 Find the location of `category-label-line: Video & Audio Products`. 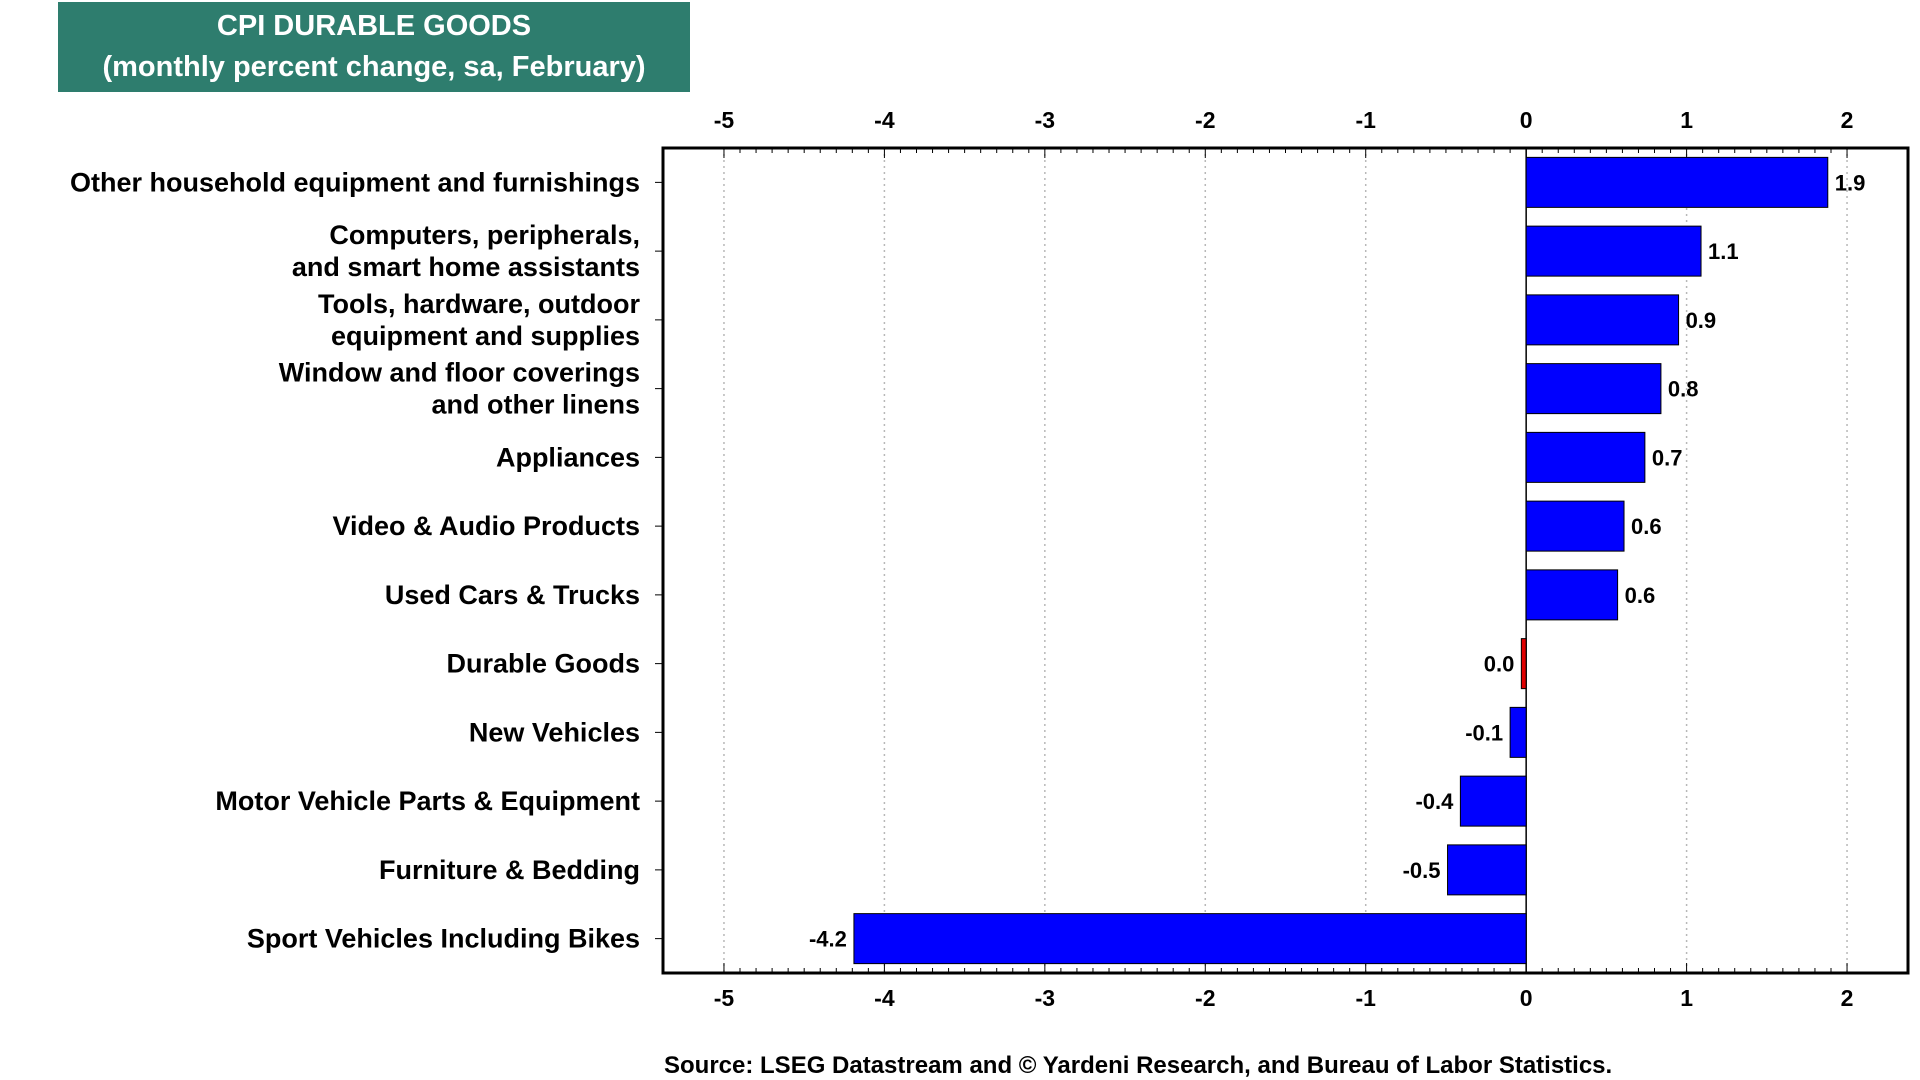

category-label-line: Video & Audio Products is located at coordinates (486, 526).